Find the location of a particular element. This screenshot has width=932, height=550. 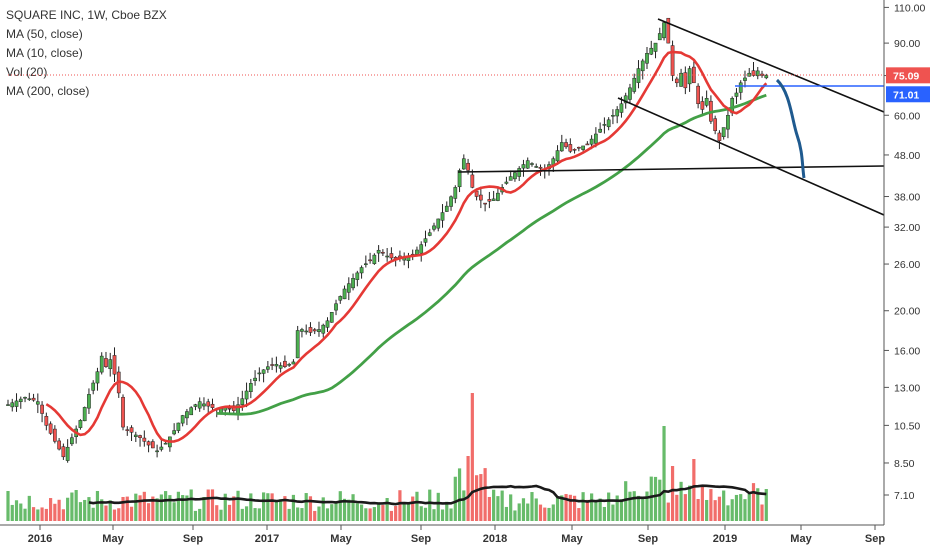

time-tick-label: May is located at coordinates (801, 539).